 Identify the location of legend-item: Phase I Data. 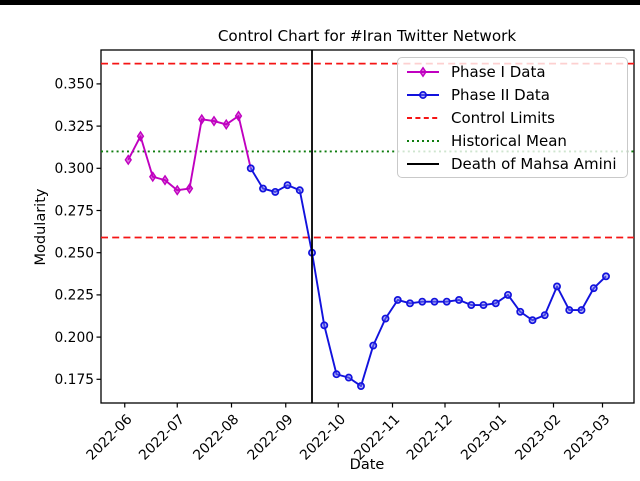
(514, 71).